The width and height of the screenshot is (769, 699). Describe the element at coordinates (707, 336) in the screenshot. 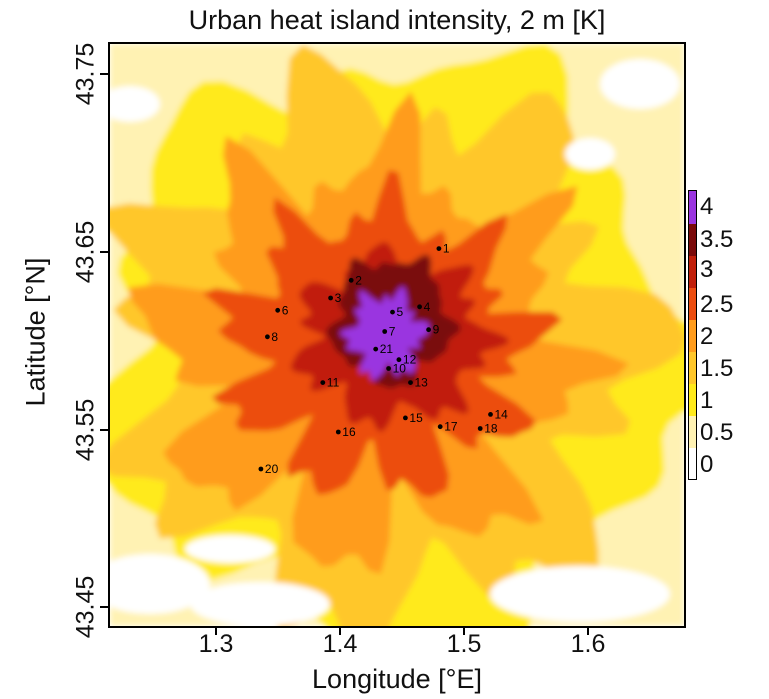

I see `colorbar-tick-2: 2` at that location.